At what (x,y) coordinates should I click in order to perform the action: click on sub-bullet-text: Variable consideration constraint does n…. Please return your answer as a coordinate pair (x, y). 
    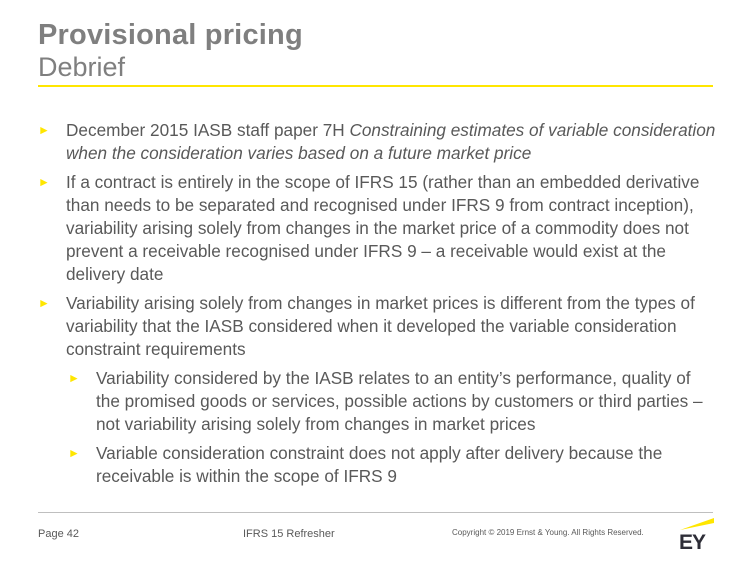
    Looking at the image, I should click on (379, 464).